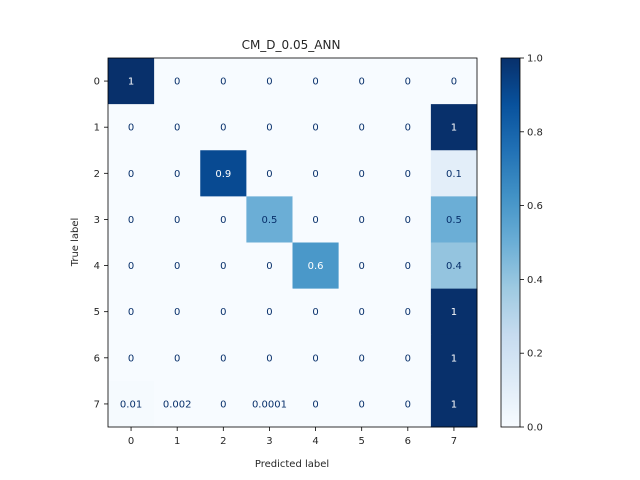 This screenshot has width=640, height=480. I want to click on cell-value-label: 0.4, so click(454, 266).